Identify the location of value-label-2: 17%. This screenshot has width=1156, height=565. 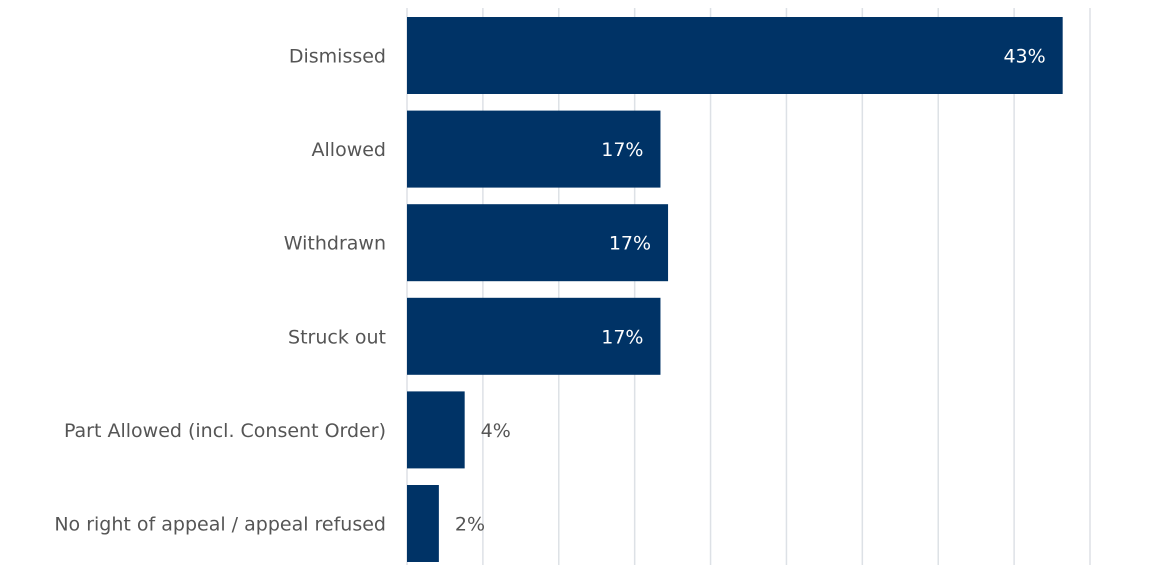
(630, 244).